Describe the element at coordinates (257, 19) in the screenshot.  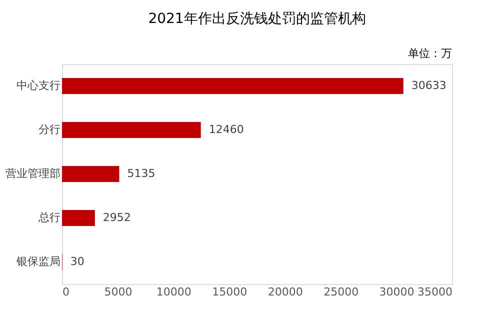
I see `chart-title: 2021年作出反洗钱处罚的监管机构` at that location.